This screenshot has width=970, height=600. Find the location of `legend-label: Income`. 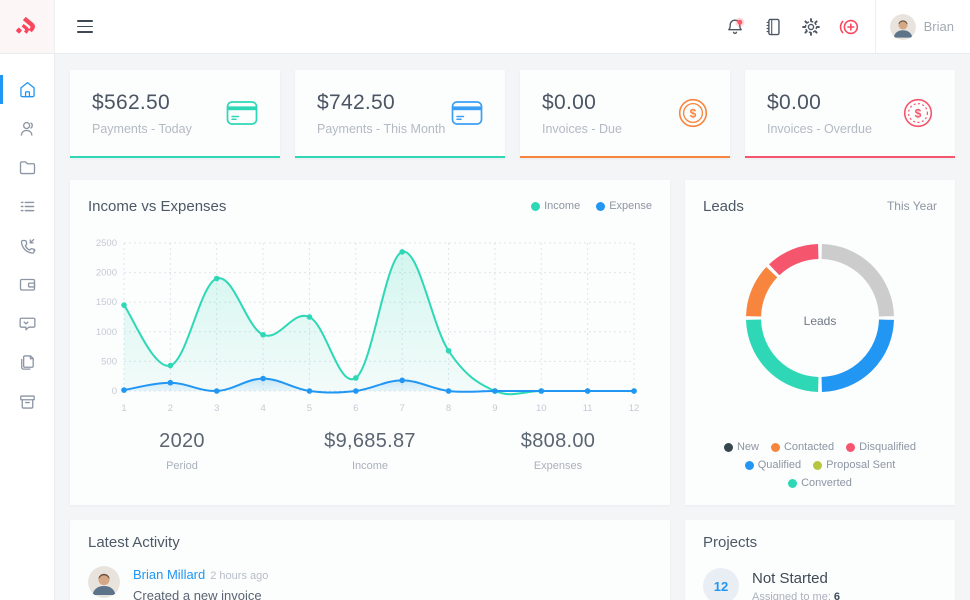

legend-label: Income is located at coordinates (562, 206).